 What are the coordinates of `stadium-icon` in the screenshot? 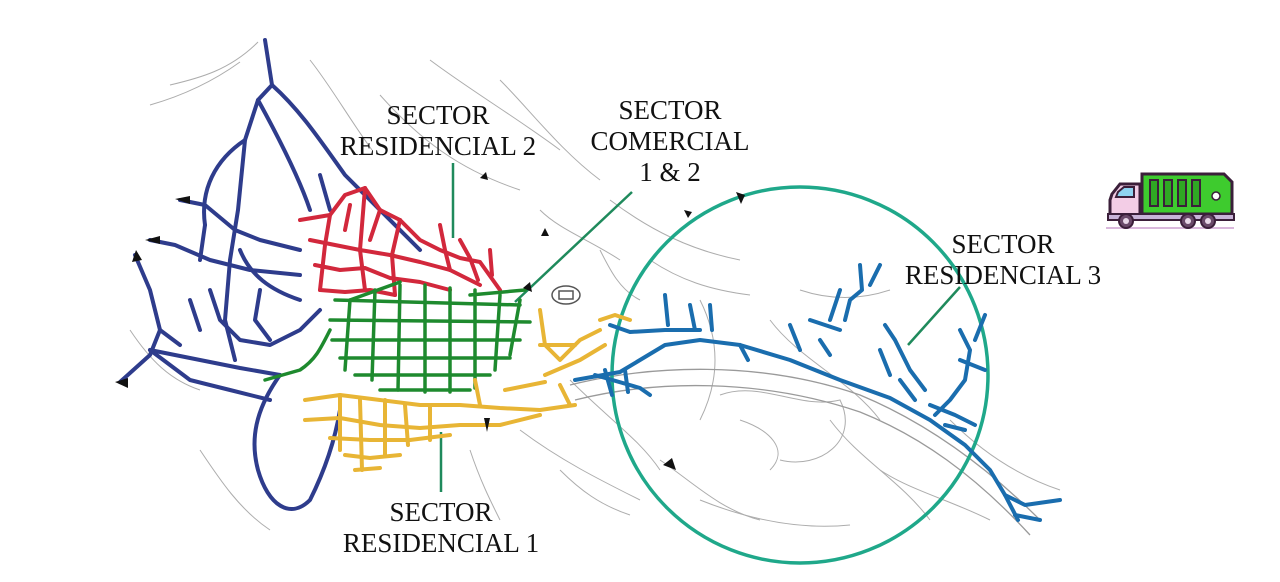 It's located at (566, 295).